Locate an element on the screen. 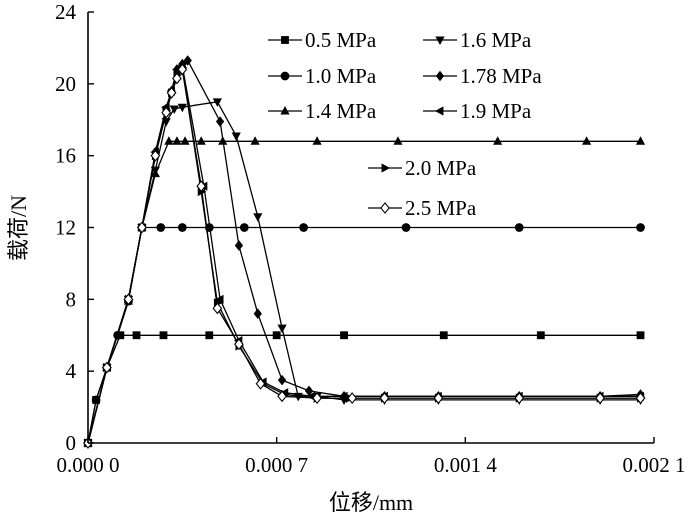 This screenshot has width=700, height=526. legend-label: 1.4 MPa is located at coordinates (341, 111).